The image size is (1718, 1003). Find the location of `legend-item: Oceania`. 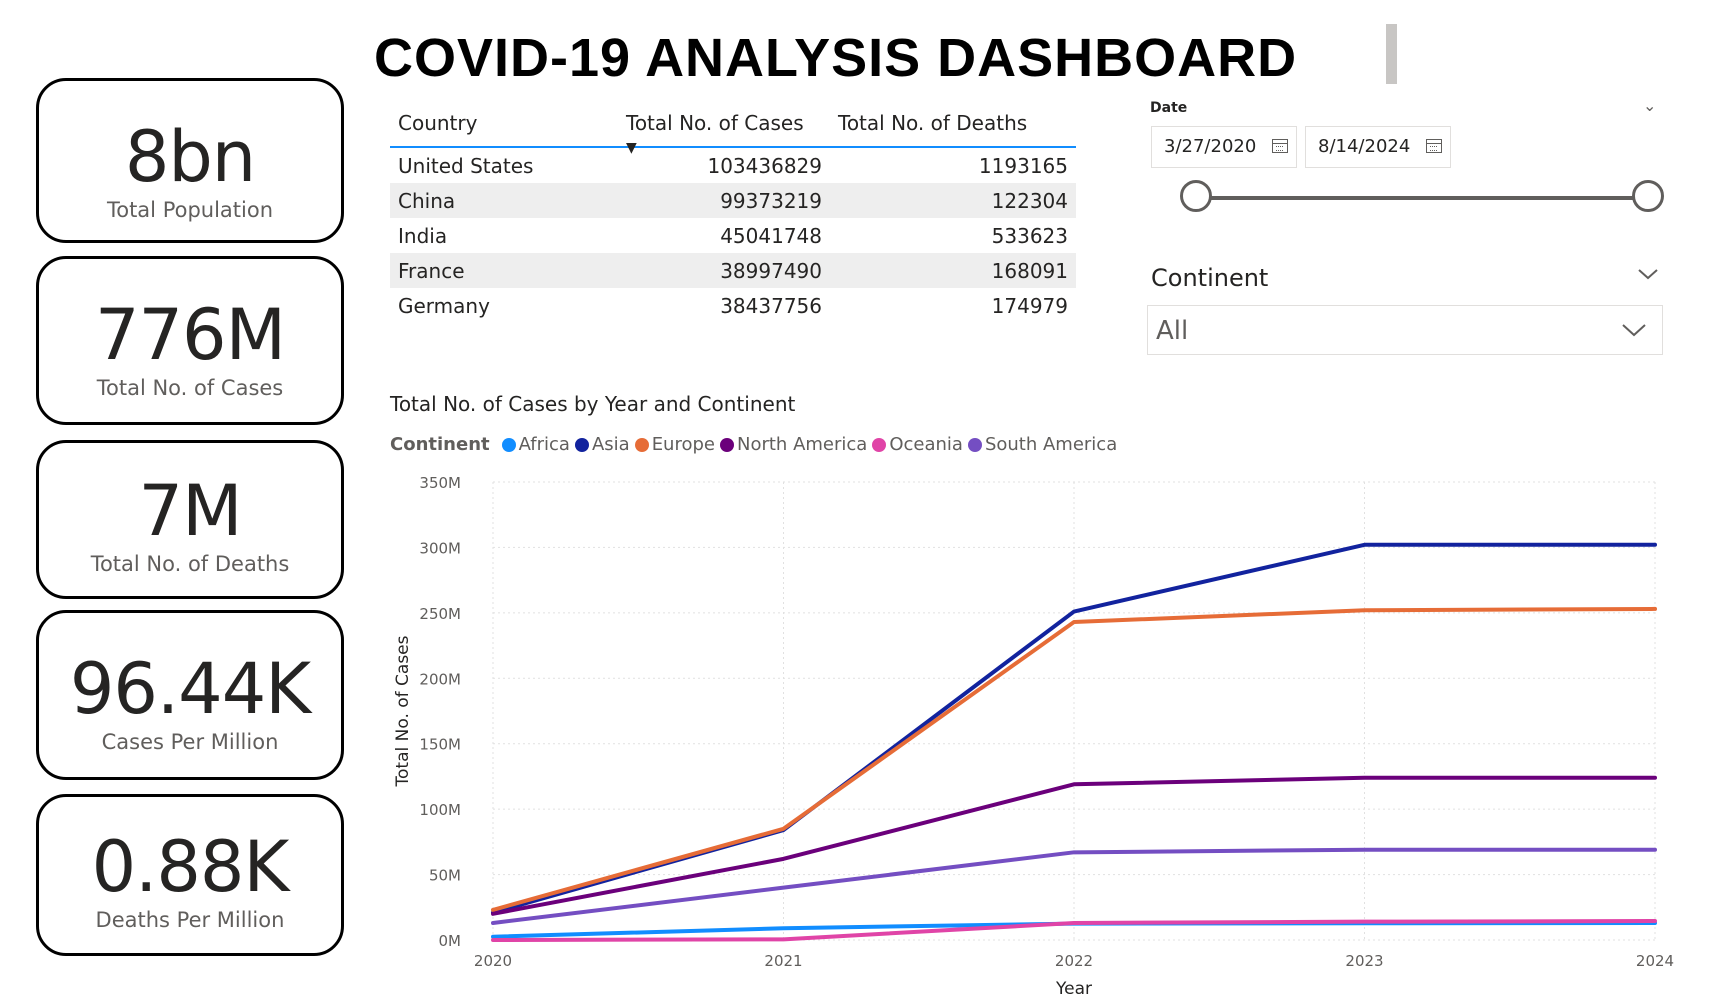

legend-item: Oceania is located at coordinates (917, 444).